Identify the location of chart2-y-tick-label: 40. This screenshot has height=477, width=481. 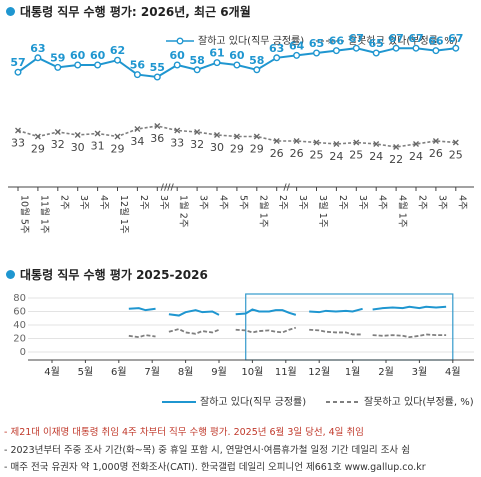
(19, 325).